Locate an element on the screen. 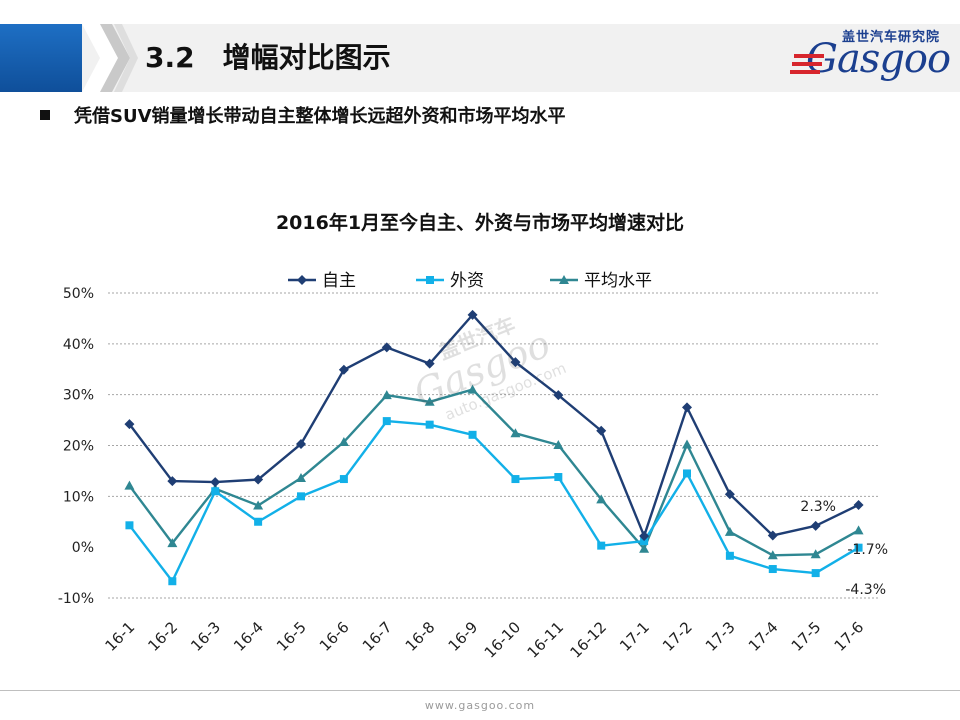 Image resolution: width=960 pixels, height=720 pixels. x-tick-label: 16-9 is located at coordinates (463, 636).